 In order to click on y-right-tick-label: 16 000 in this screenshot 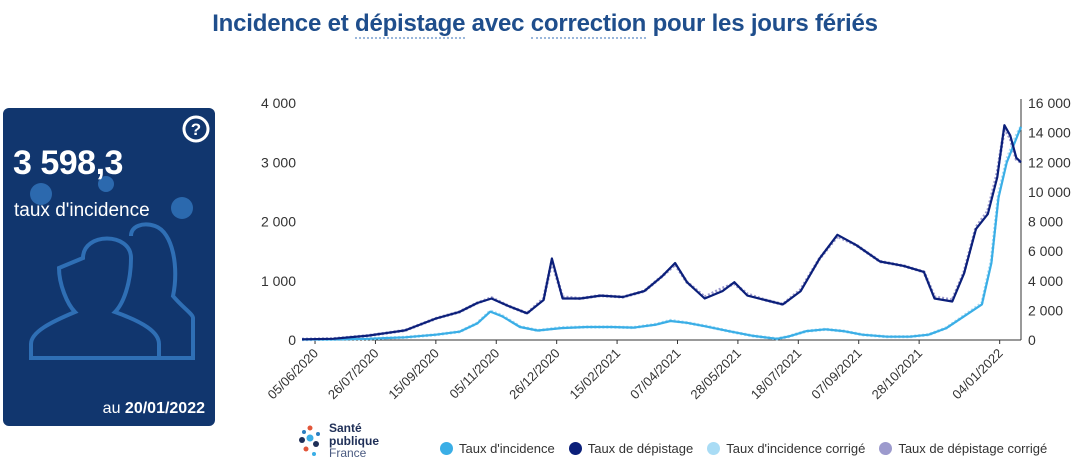, I will do `click(1049, 103)`.